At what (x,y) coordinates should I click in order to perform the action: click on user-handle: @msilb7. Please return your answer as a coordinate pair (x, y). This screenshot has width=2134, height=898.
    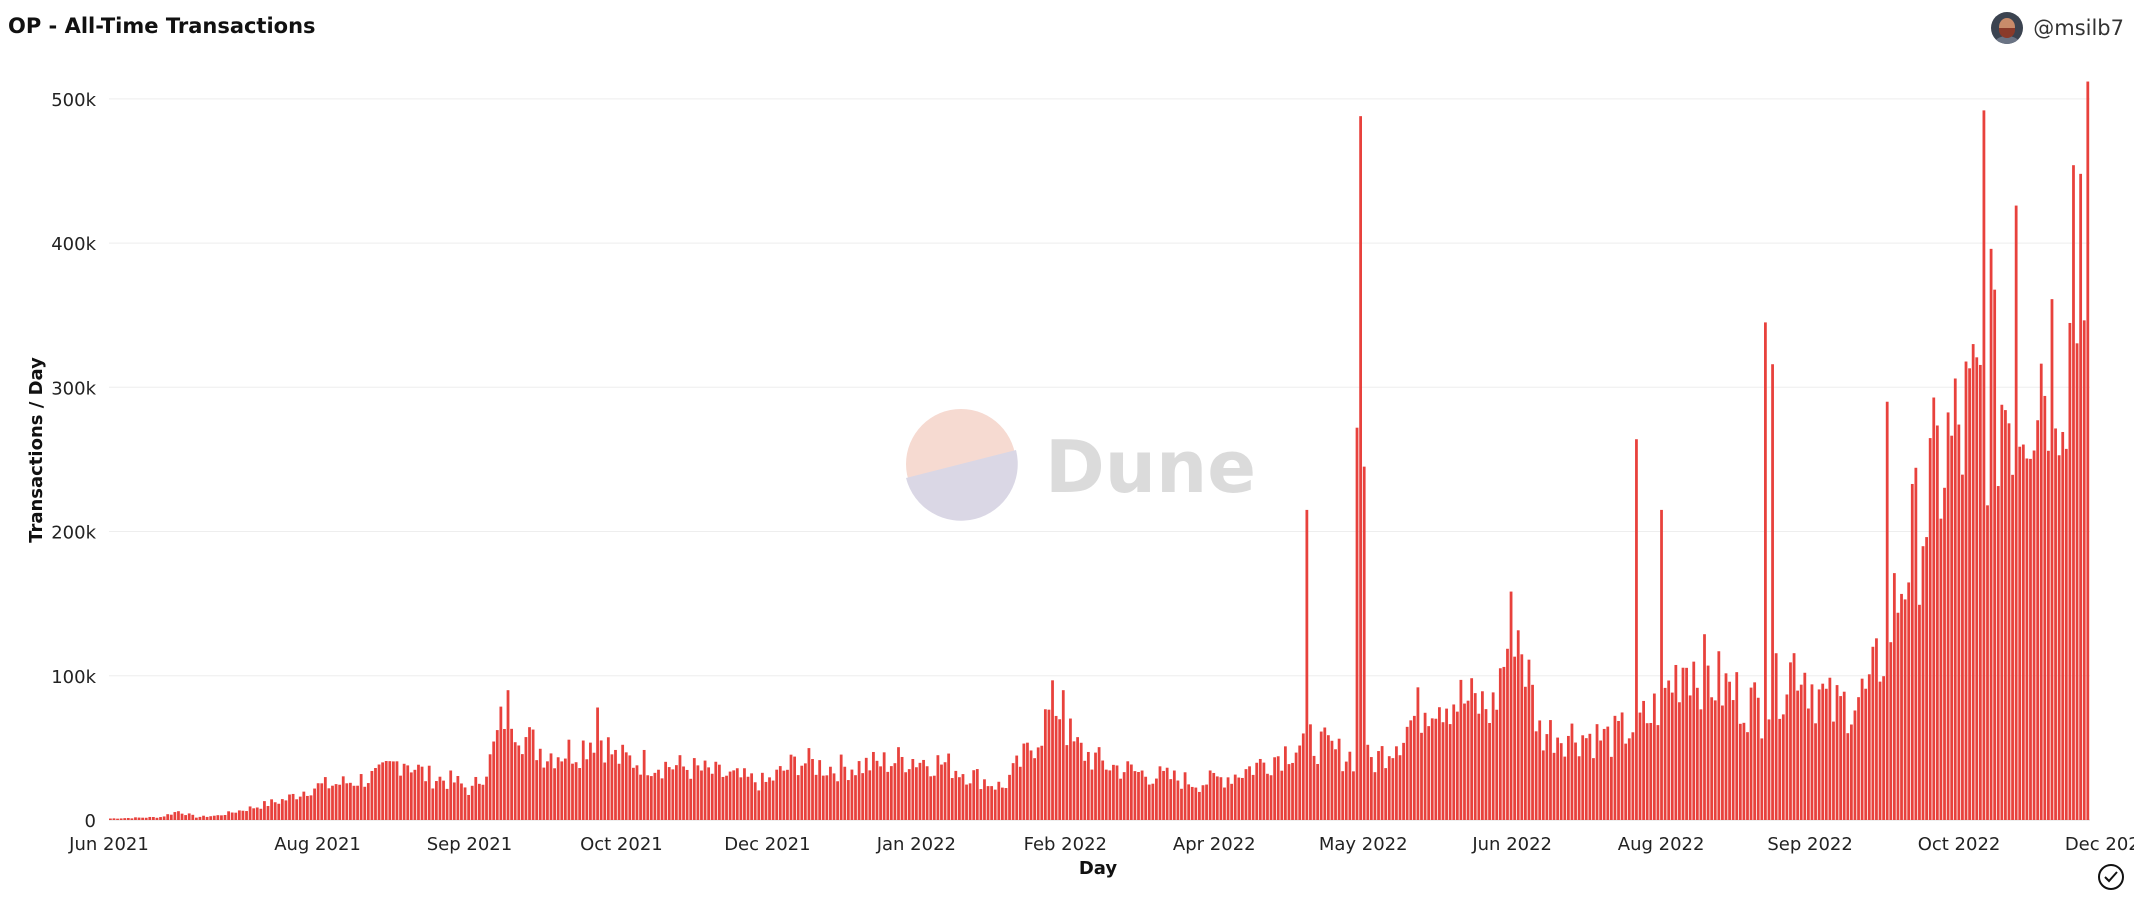
    Looking at the image, I should click on (2078, 28).